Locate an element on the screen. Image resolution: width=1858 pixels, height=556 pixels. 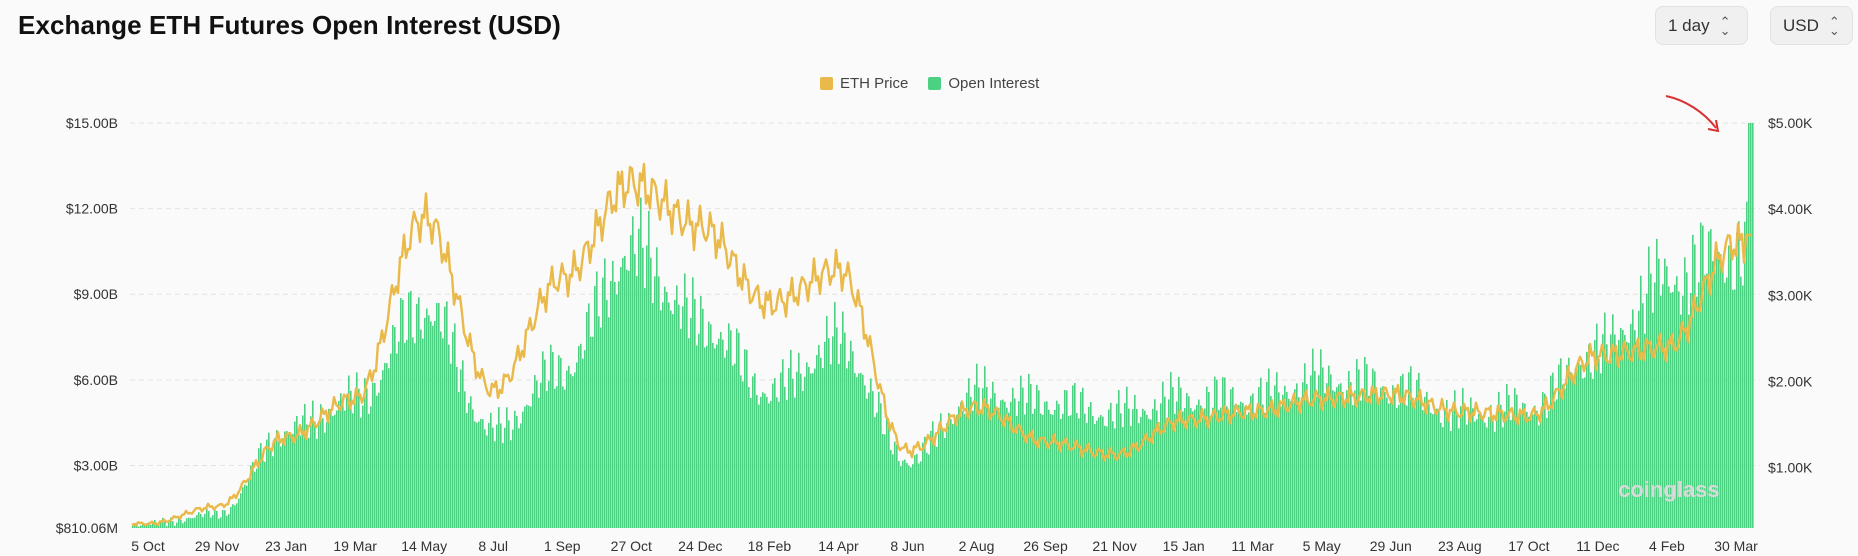
x-tick-label: 11 Dec is located at coordinates (1597, 546).